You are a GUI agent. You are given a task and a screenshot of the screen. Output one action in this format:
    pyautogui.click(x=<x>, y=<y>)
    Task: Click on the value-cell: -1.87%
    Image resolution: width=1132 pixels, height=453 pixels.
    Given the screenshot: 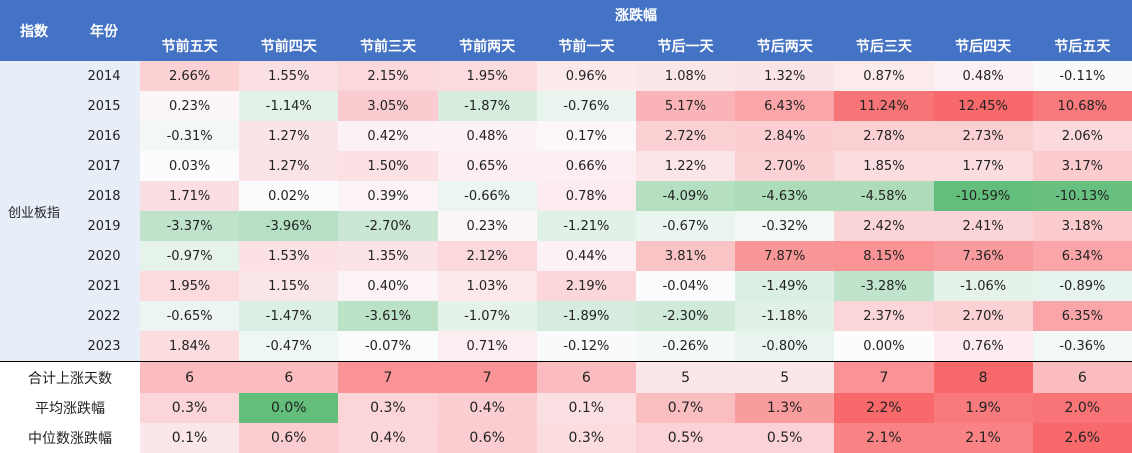 What is the action you would take?
    pyautogui.click(x=487, y=106)
    